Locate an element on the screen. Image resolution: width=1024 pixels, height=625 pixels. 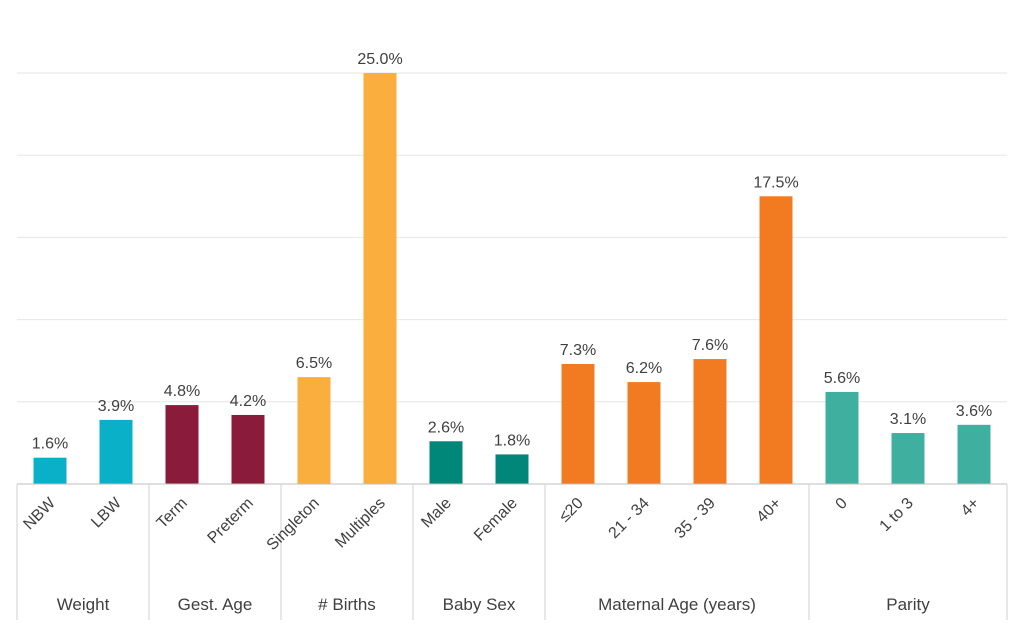
value-label-preterm: 4.2% is located at coordinates (248, 401).